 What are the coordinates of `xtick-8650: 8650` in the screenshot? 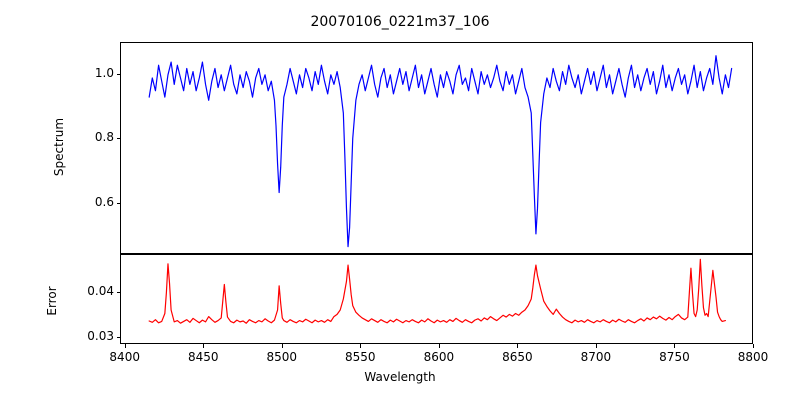 It's located at (517, 357).